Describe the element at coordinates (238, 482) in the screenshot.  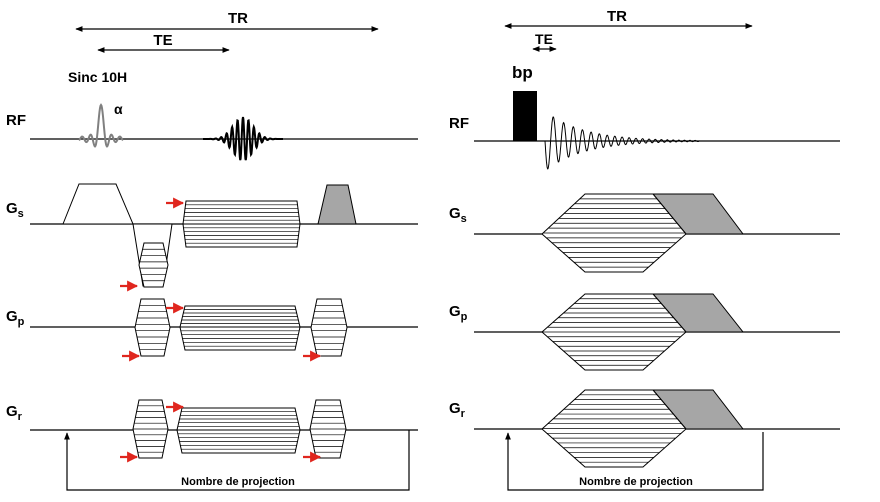
I see `left-loop-label: Nombre de projection` at that location.